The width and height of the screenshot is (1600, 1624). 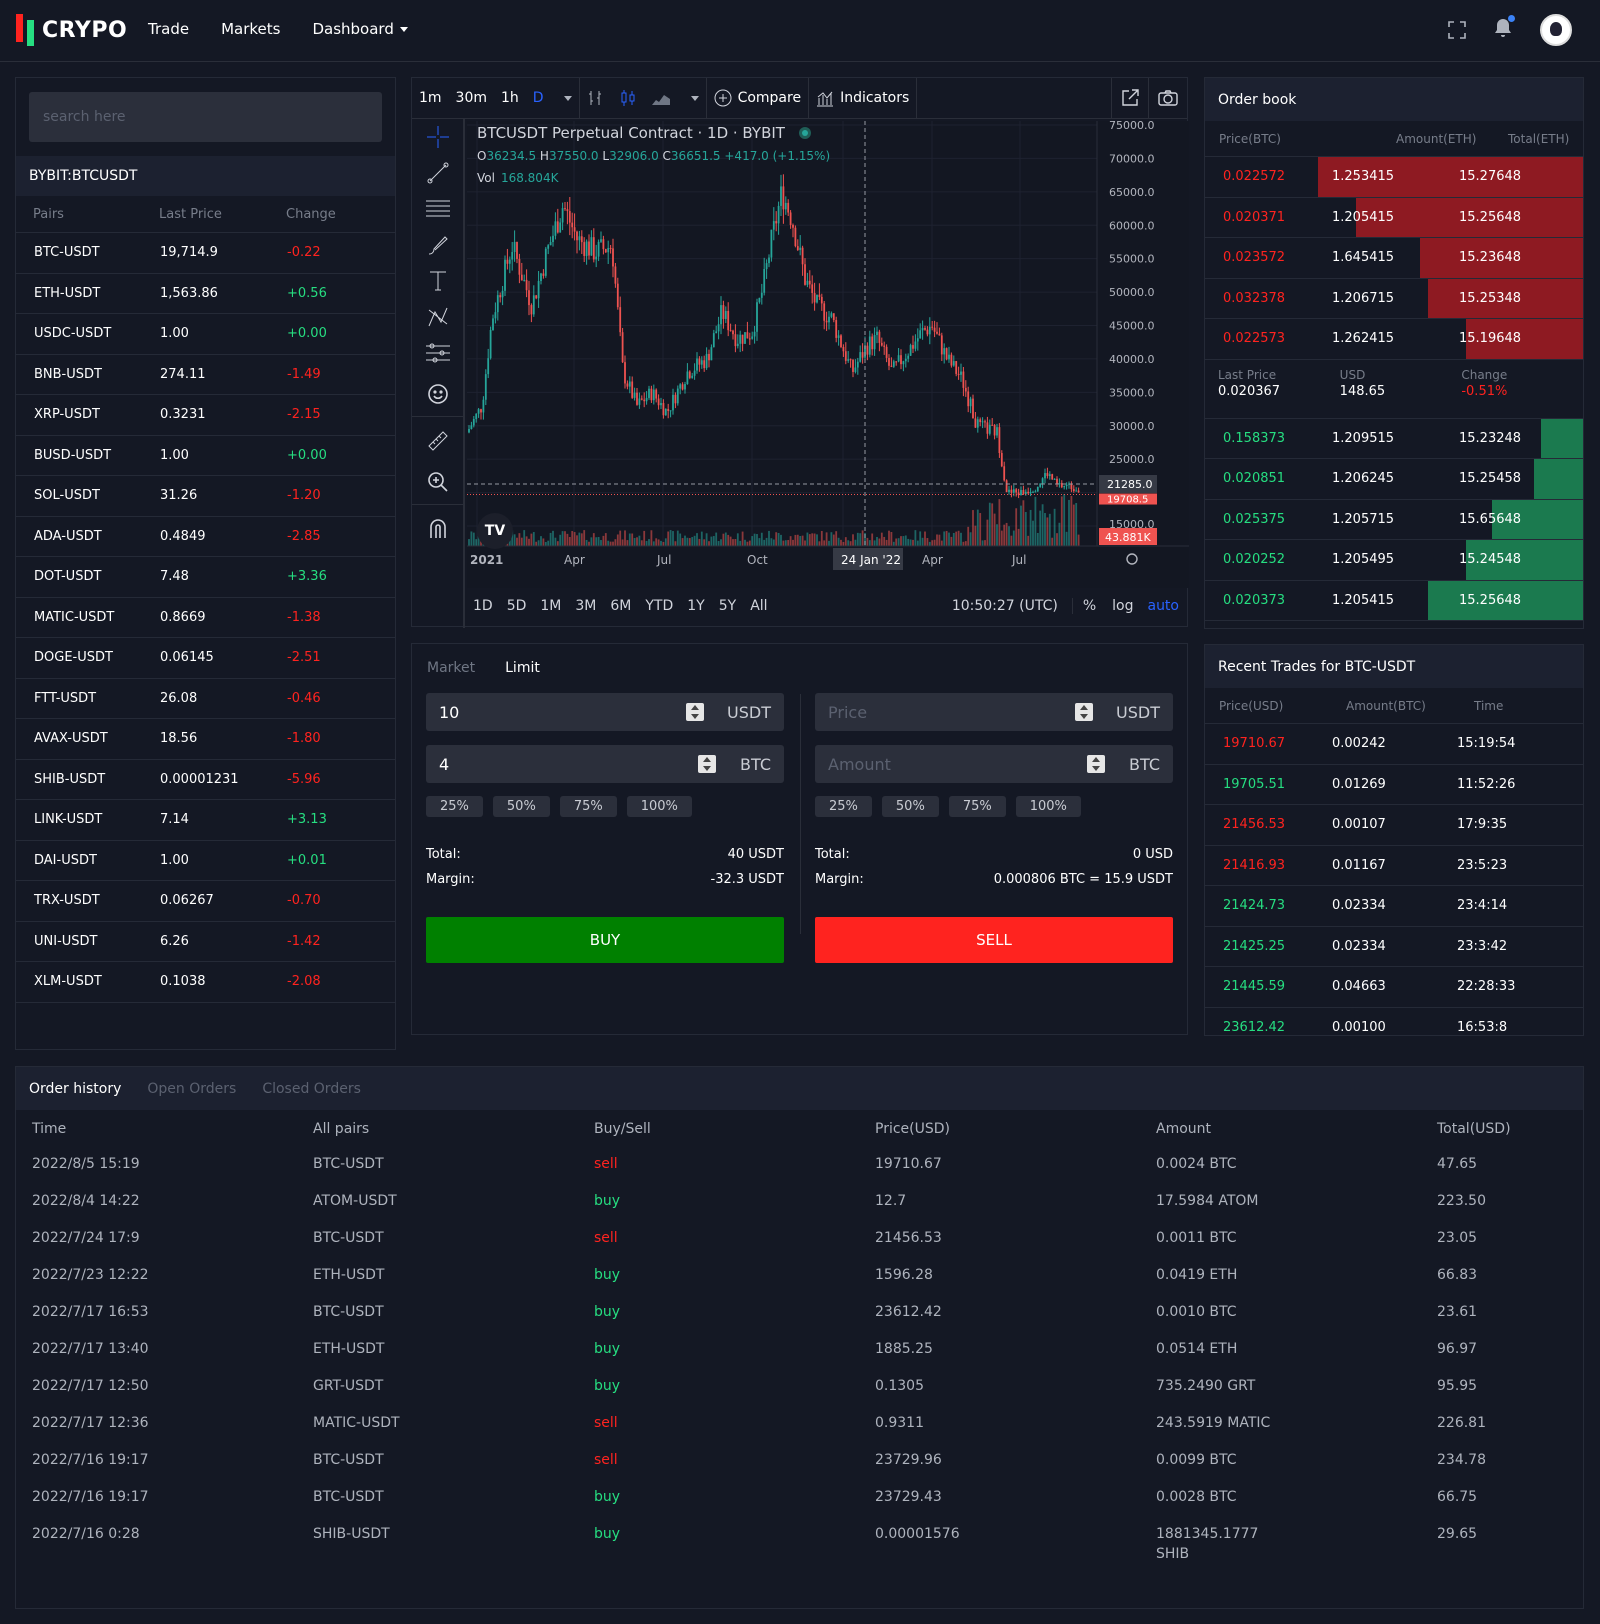 What do you see at coordinates (437, 394) in the screenshot?
I see `emoji-tool` at bounding box center [437, 394].